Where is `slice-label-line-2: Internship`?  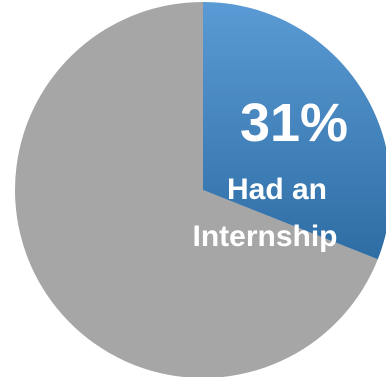
slice-label-line-2: Internship is located at coordinates (264, 236).